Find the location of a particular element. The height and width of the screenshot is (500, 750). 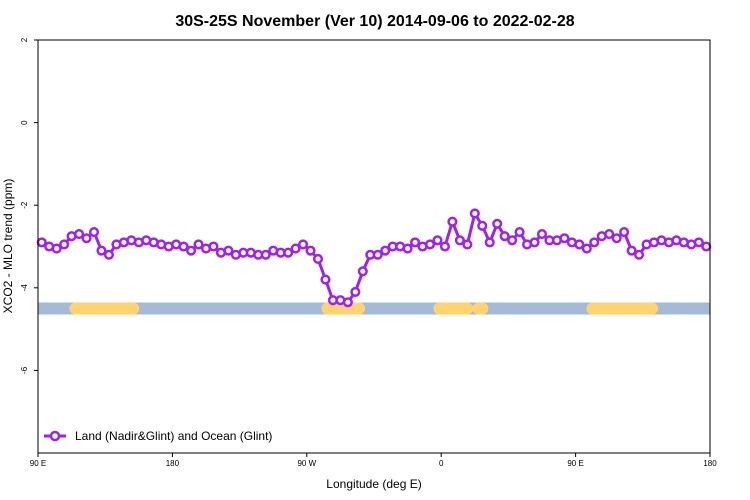

legend: Land (Nadir&Glint) and Ocean (Glint) is located at coordinates (158, 436).